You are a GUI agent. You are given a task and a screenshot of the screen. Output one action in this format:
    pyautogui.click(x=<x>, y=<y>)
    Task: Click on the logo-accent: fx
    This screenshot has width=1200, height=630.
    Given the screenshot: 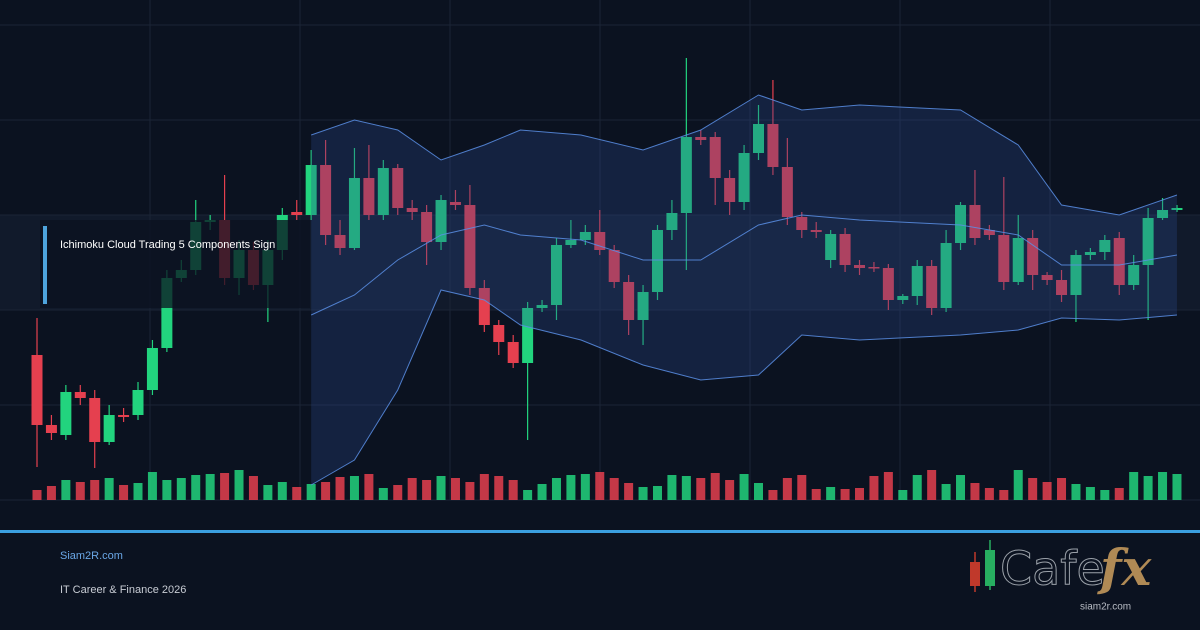 What is the action you would take?
    pyautogui.click(x=1125, y=567)
    